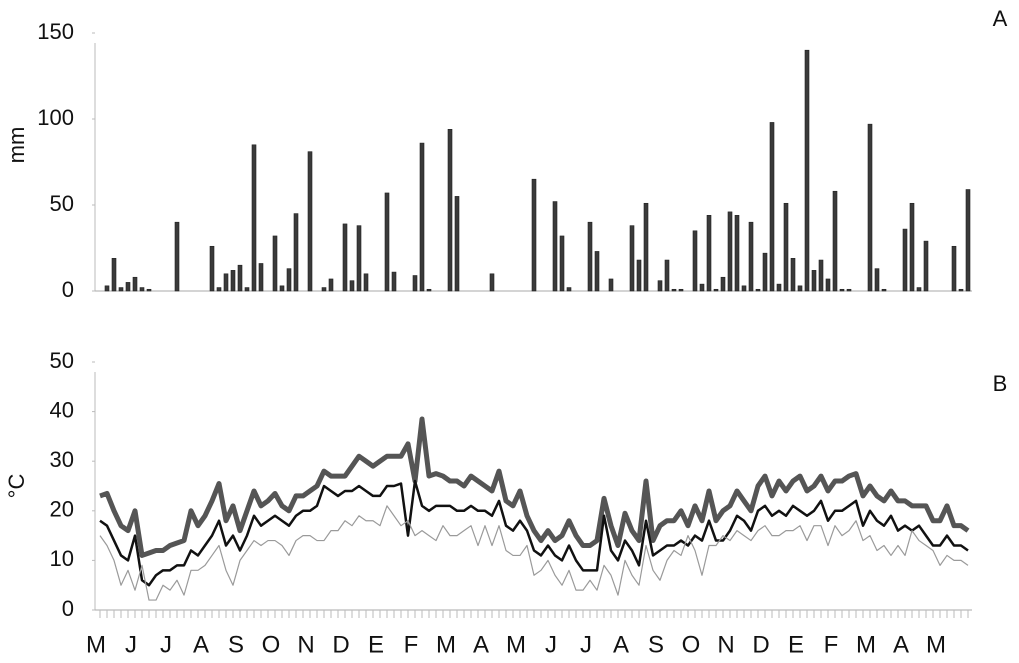 The width and height of the screenshot is (1019, 663). What do you see at coordinates (534, 553) in the screenshot?
I see `temperature-line` at bounding box center [534, 553].